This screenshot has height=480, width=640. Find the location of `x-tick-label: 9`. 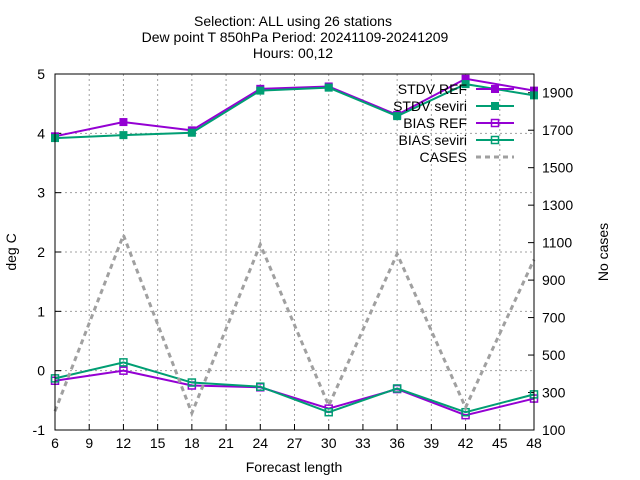

x-tick-label: 9 is located at coordinates (89, 443).